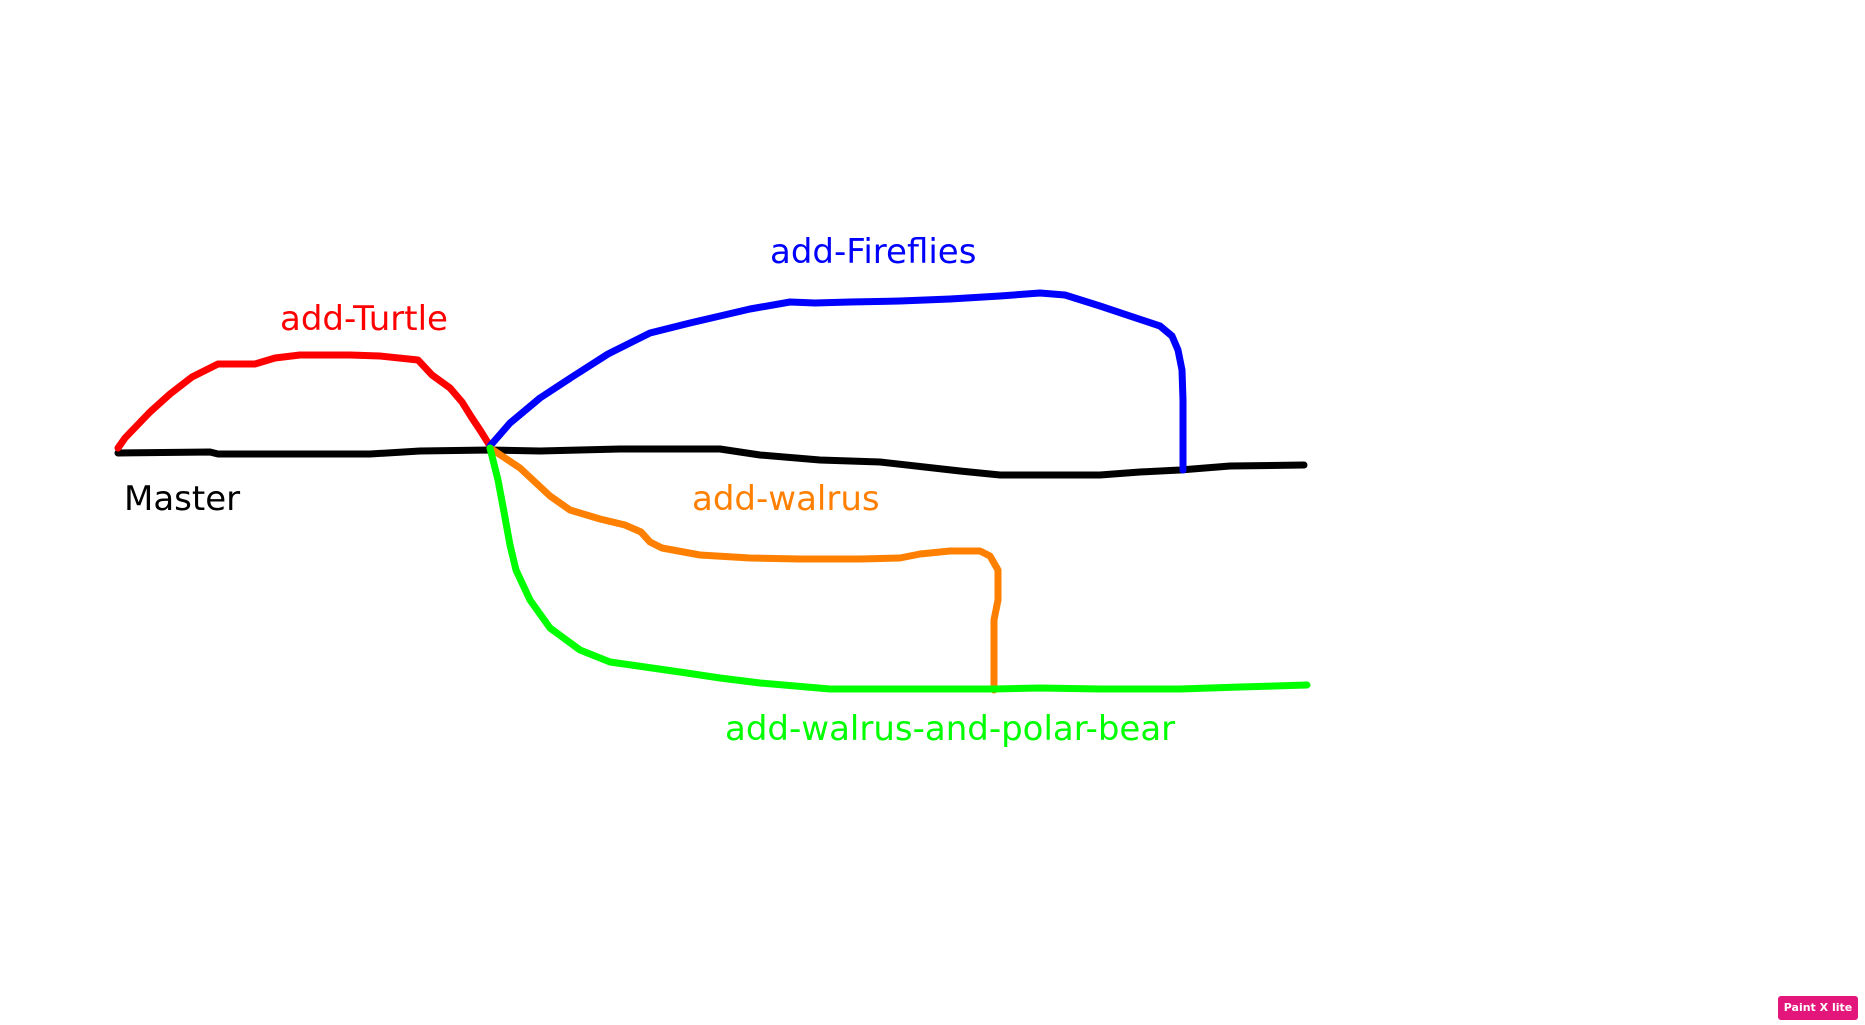 The width and height of the screenshot is (1865, 1025). I want to click on fireflies-branch-line, so click(836, 381).